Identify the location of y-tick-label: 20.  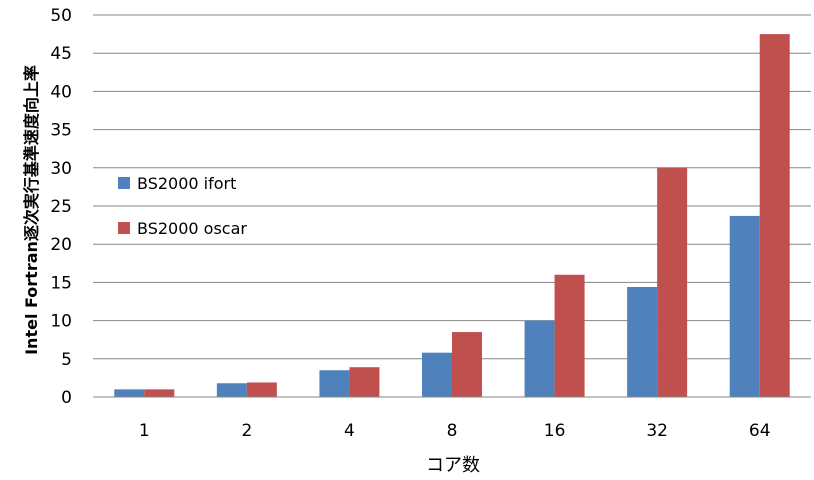
(61, 245).